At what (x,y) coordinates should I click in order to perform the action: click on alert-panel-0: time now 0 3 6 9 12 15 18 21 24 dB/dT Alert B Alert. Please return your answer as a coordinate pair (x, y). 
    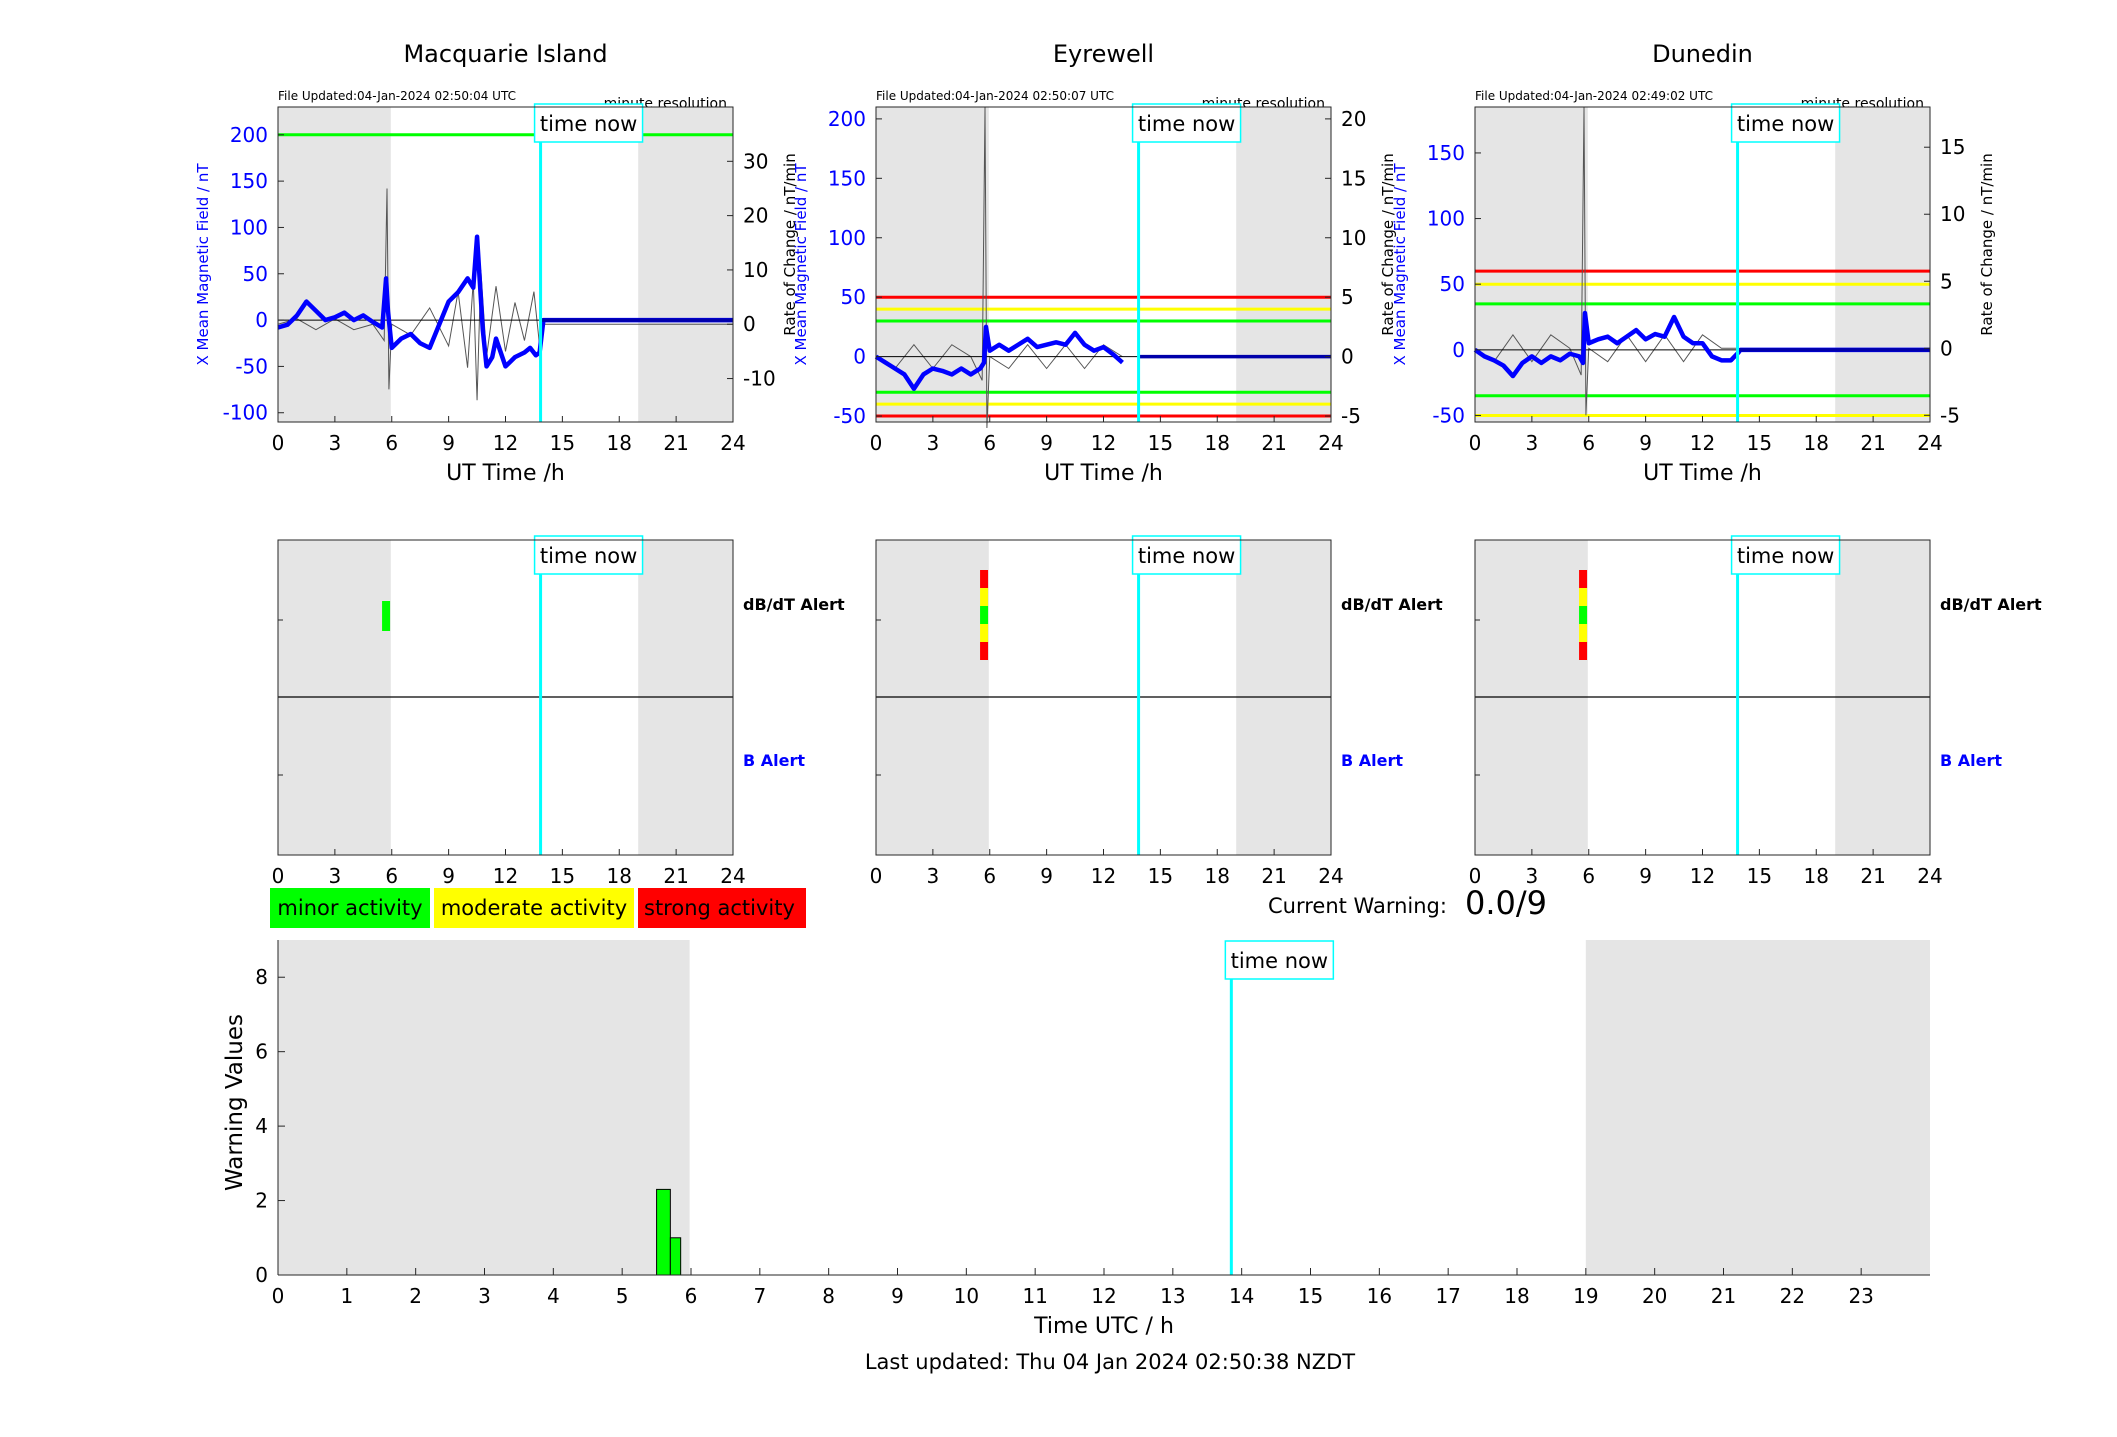
    Looking at the image, I should click on (558, 711).